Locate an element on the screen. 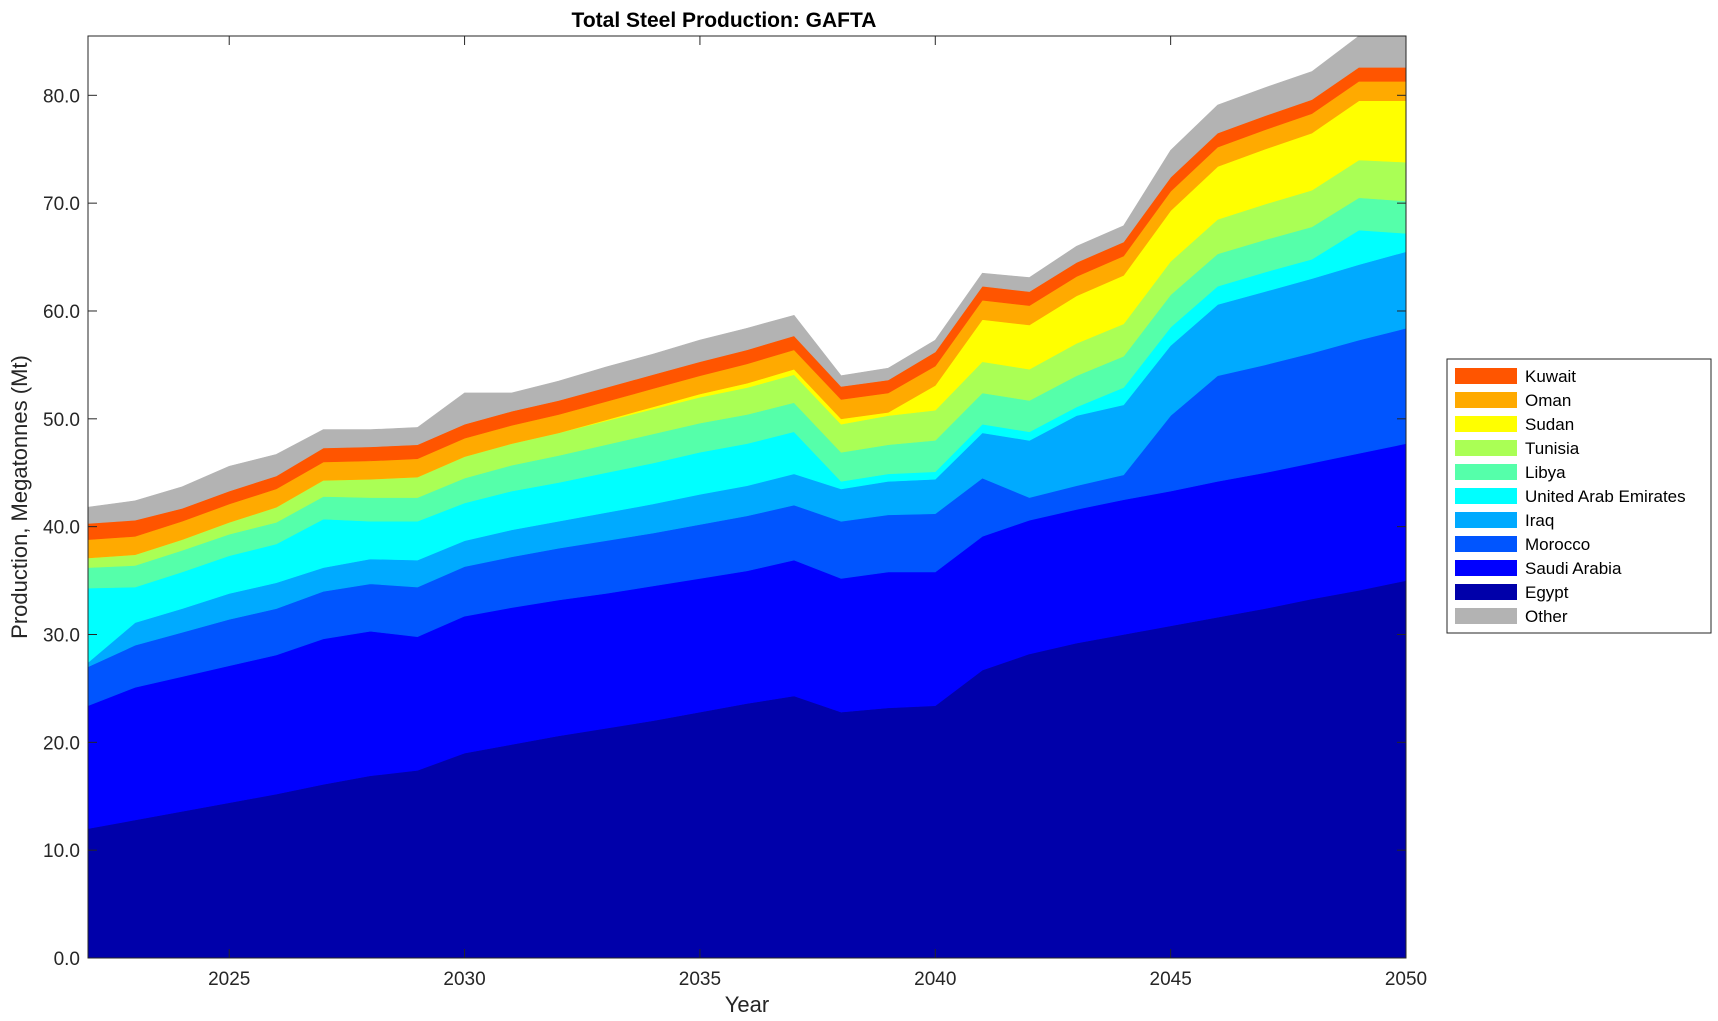 The image size is (1718, 1021). y-tick-label: 40.0 is located at coordinates (61, 528).